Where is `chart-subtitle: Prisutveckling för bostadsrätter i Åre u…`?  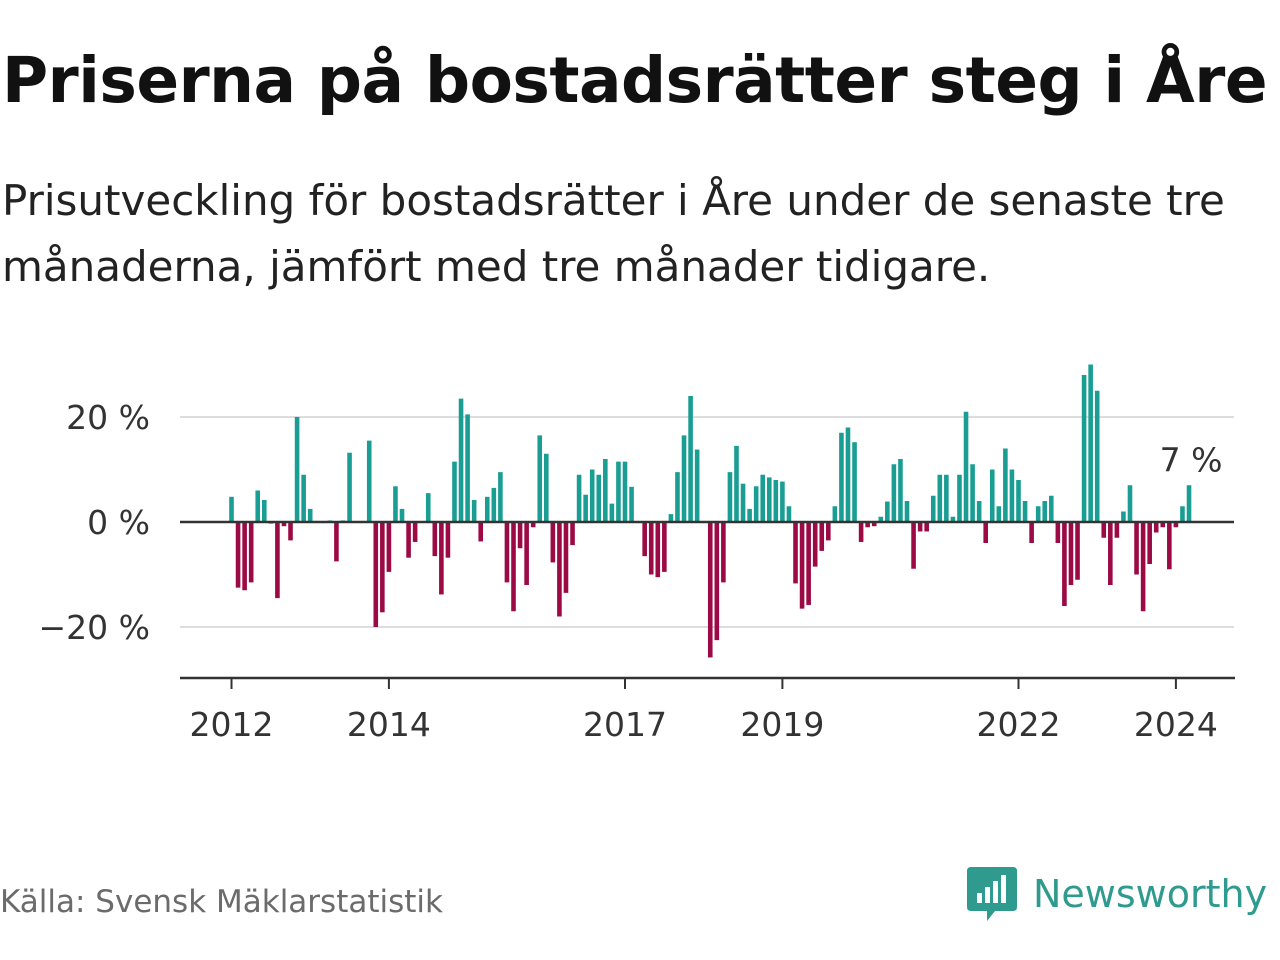 chart-subtitle: Prisutveckling för bostadsrätter i Åre u… is located at coordinates (613, 233).